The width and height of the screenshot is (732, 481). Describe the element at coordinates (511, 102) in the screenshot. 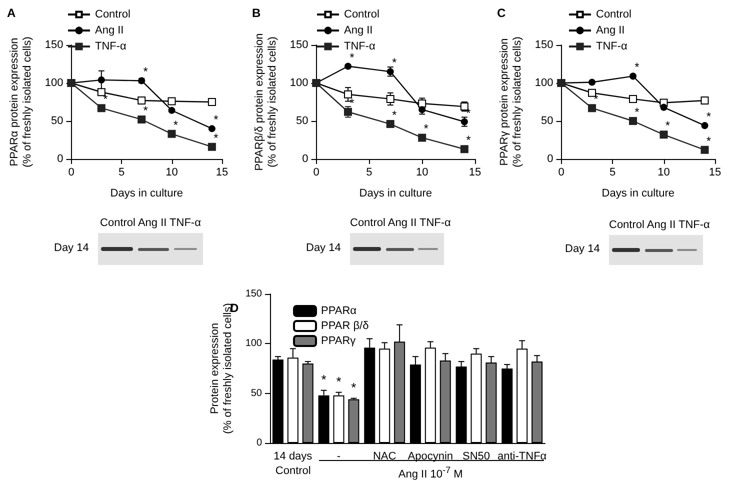

I see `y-axis-title: PPARγ protein expression (% of freshly isolated cells)` at that location.